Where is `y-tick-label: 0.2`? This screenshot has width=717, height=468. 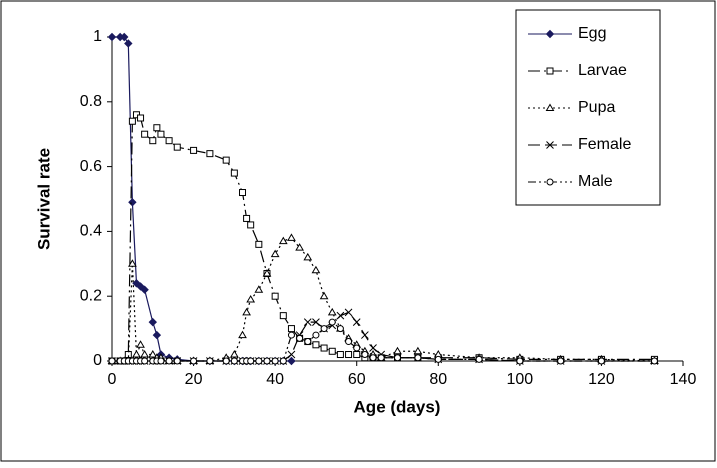
y-tick-label: 0.2 is located at coordinates (91, 295).